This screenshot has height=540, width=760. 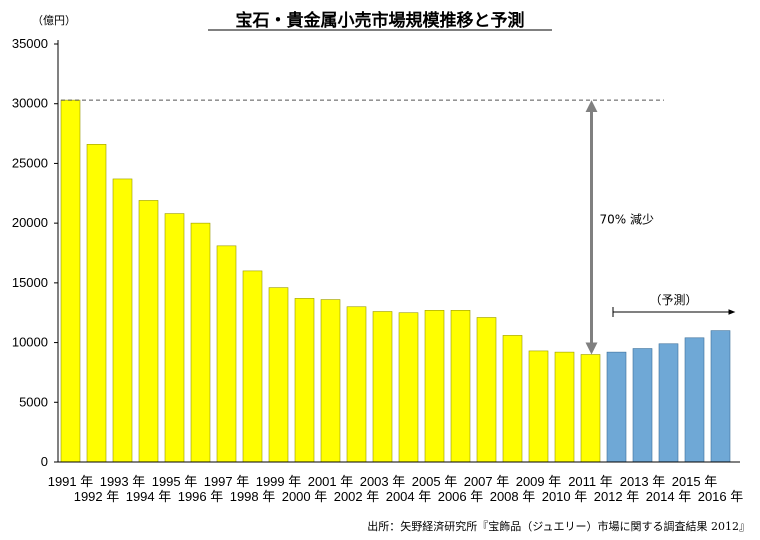 I want to click on x-tick-label: 2005 年, so click(x=435, y=481).